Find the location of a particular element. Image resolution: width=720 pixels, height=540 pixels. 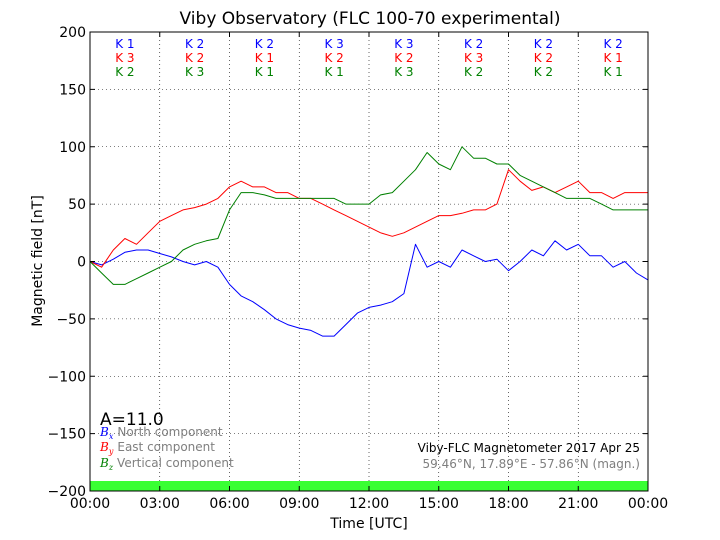

y-tick-label: 0 is located at coordinates (81, 263).